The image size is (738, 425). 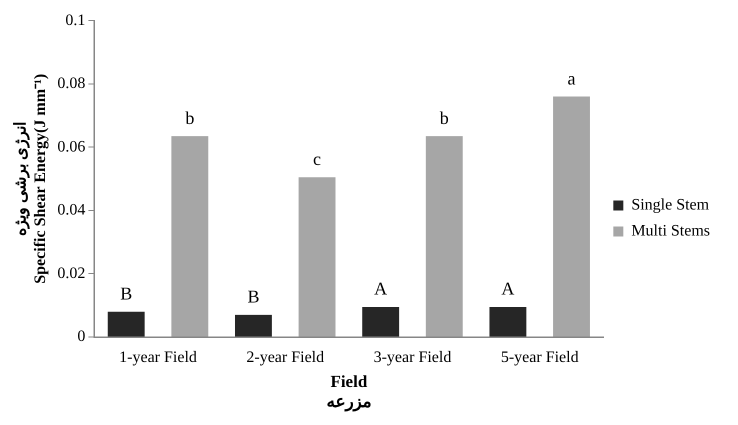 What do you see at coordinates (572, 78) in the screenshot?
I see `annotation: a` at bounding box center [572, 78].